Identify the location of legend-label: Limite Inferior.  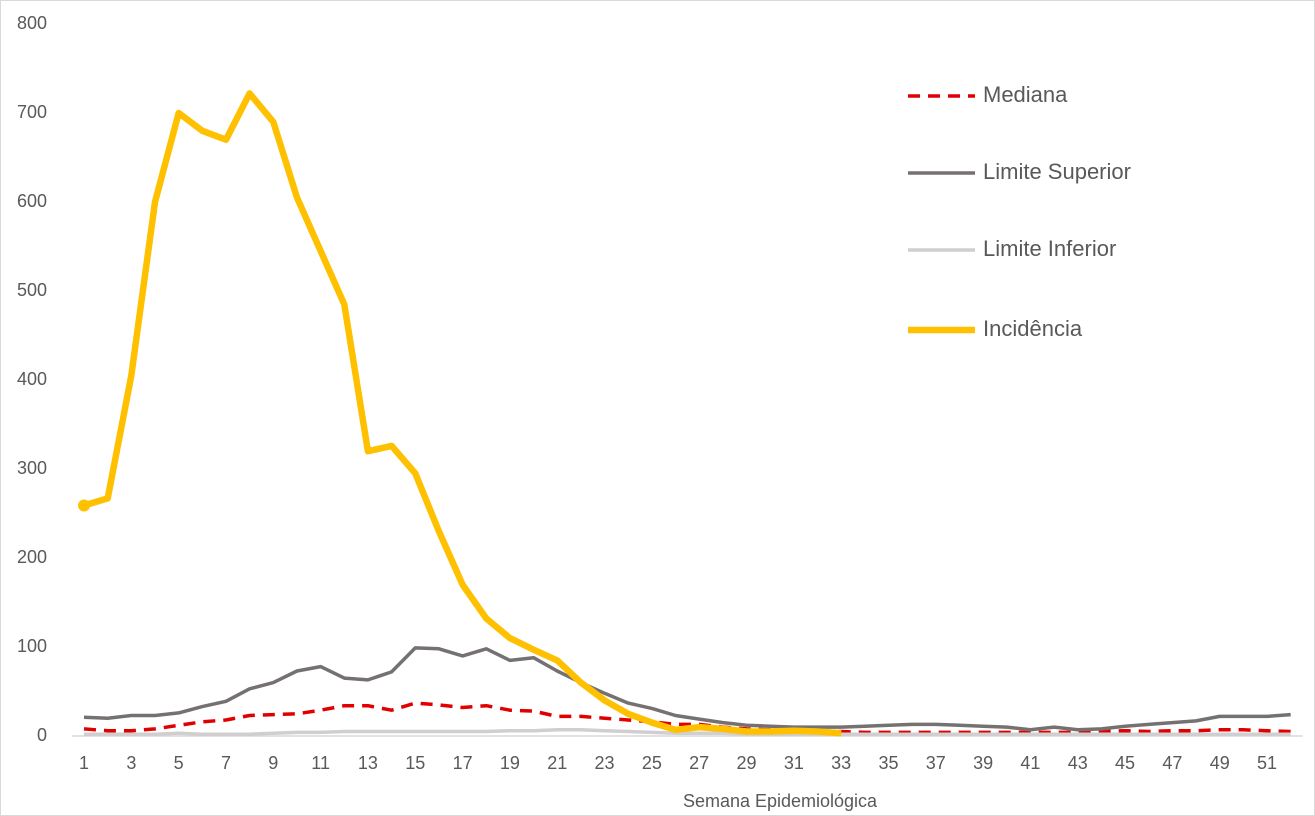
(1049, 248).